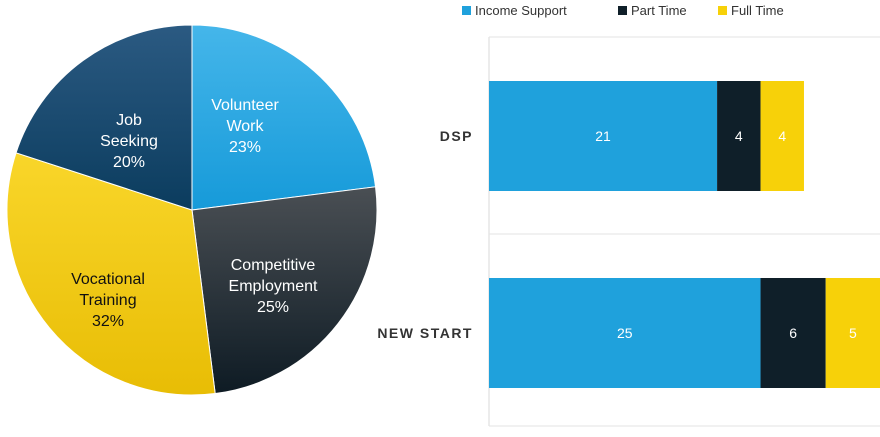 This screenshot has width=880, height=437. Describe the element at coordinates (659, 10) in the screenshot. I see `legend-label: Part Time` at that location.